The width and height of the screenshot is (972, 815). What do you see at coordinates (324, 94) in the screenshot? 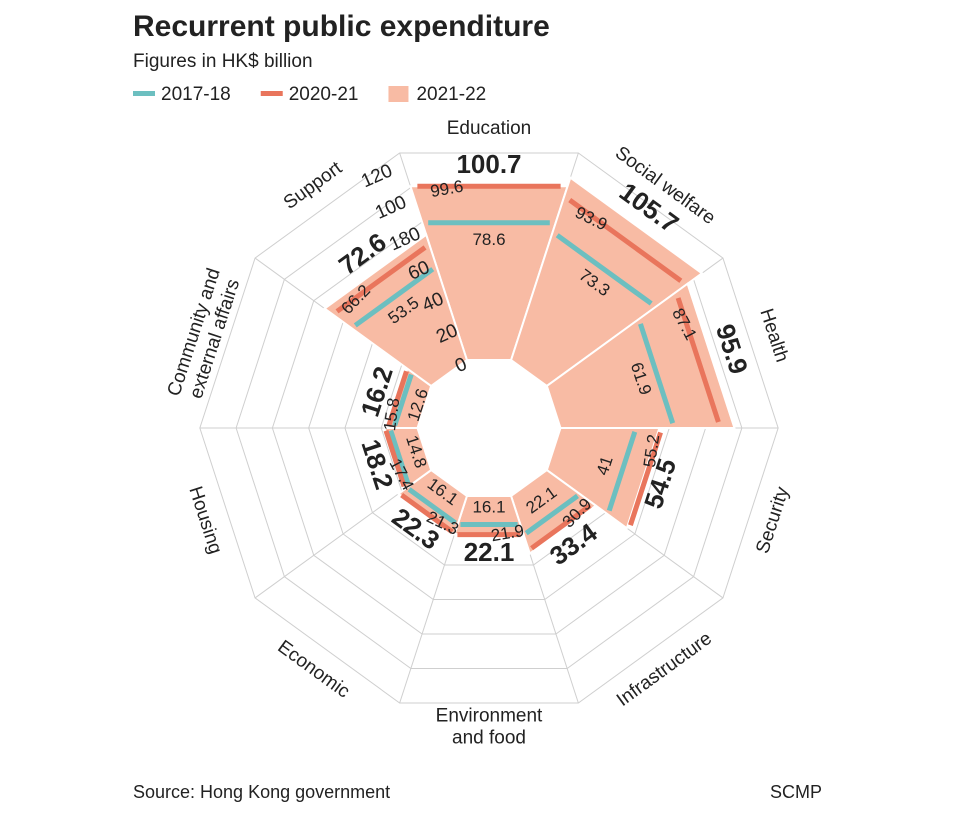
I see `legend-label: 2020-21` at bounding box center [324, 94].